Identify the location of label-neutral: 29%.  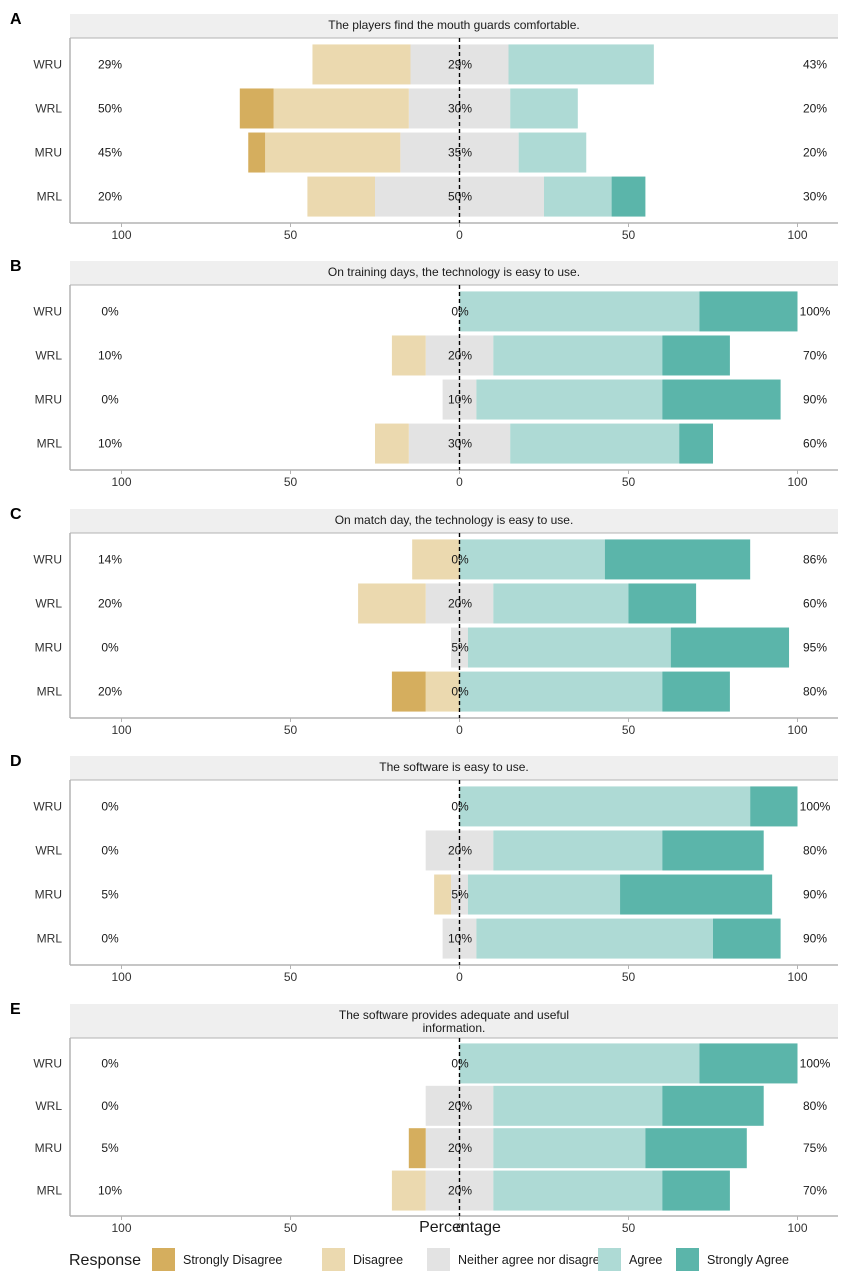
(460, 64).